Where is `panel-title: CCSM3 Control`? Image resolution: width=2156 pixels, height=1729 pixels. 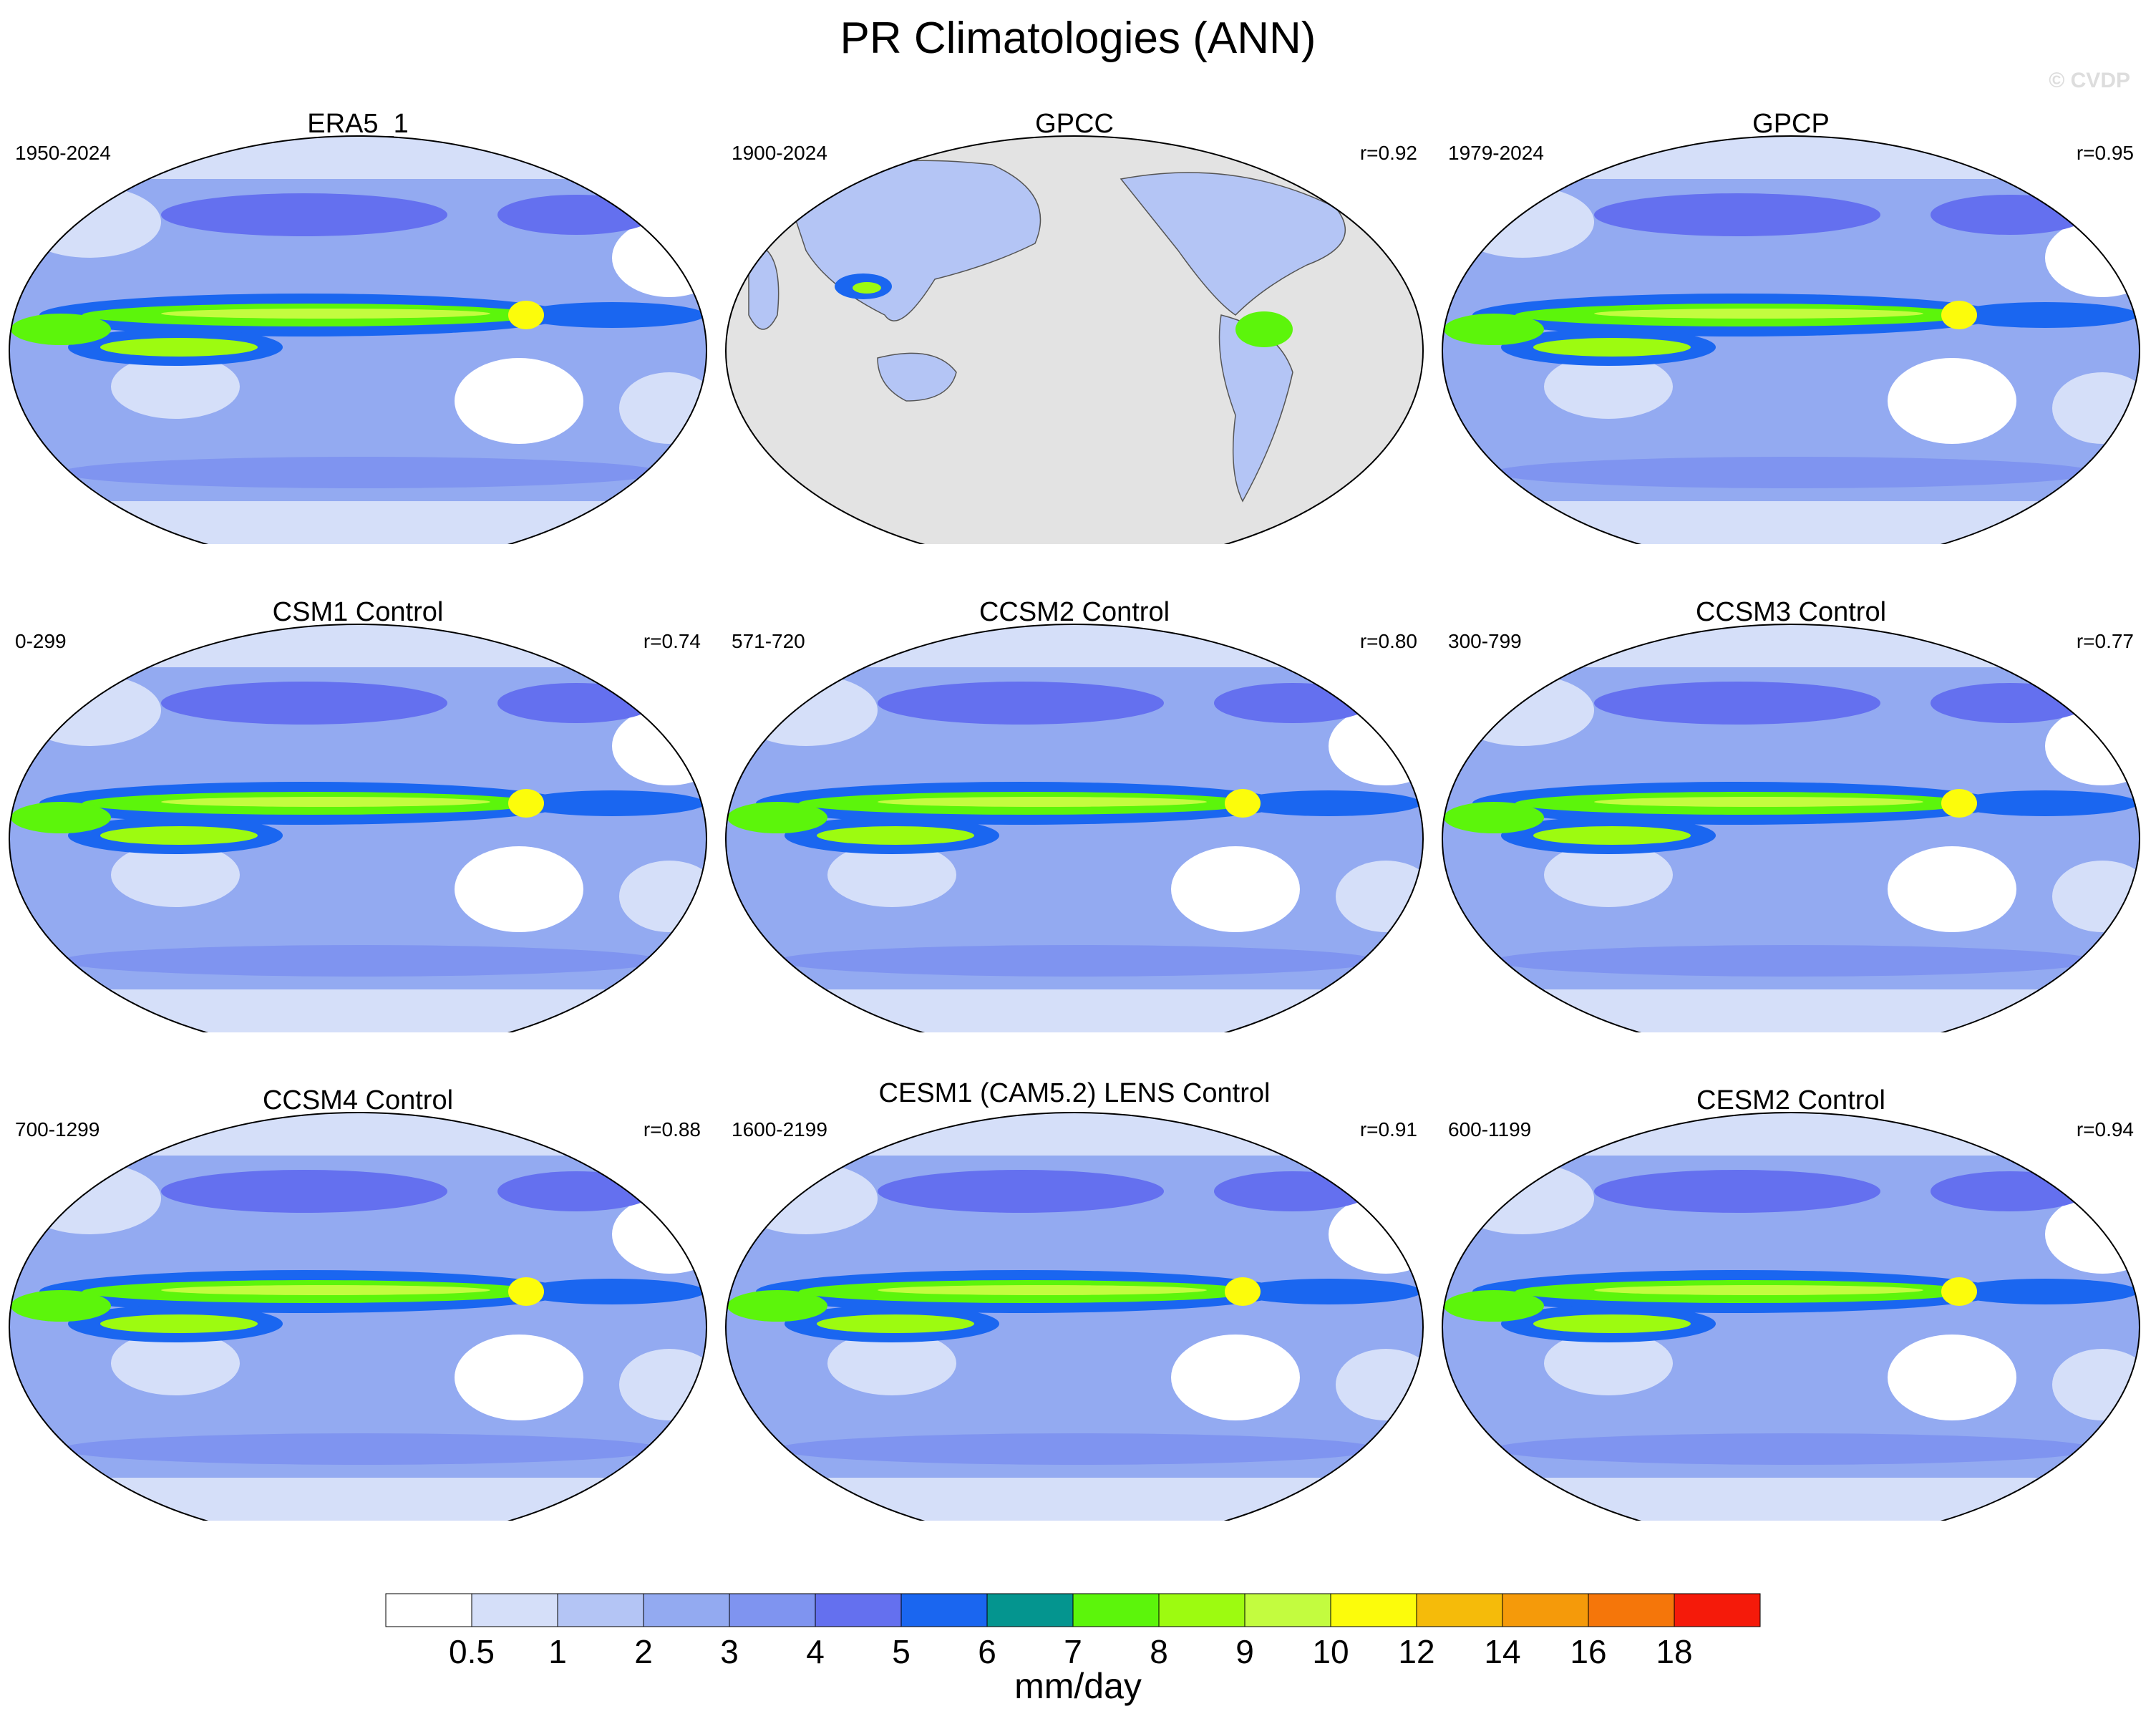 panel-title: CCSM3 Control is located at coordinates (1791, 612).